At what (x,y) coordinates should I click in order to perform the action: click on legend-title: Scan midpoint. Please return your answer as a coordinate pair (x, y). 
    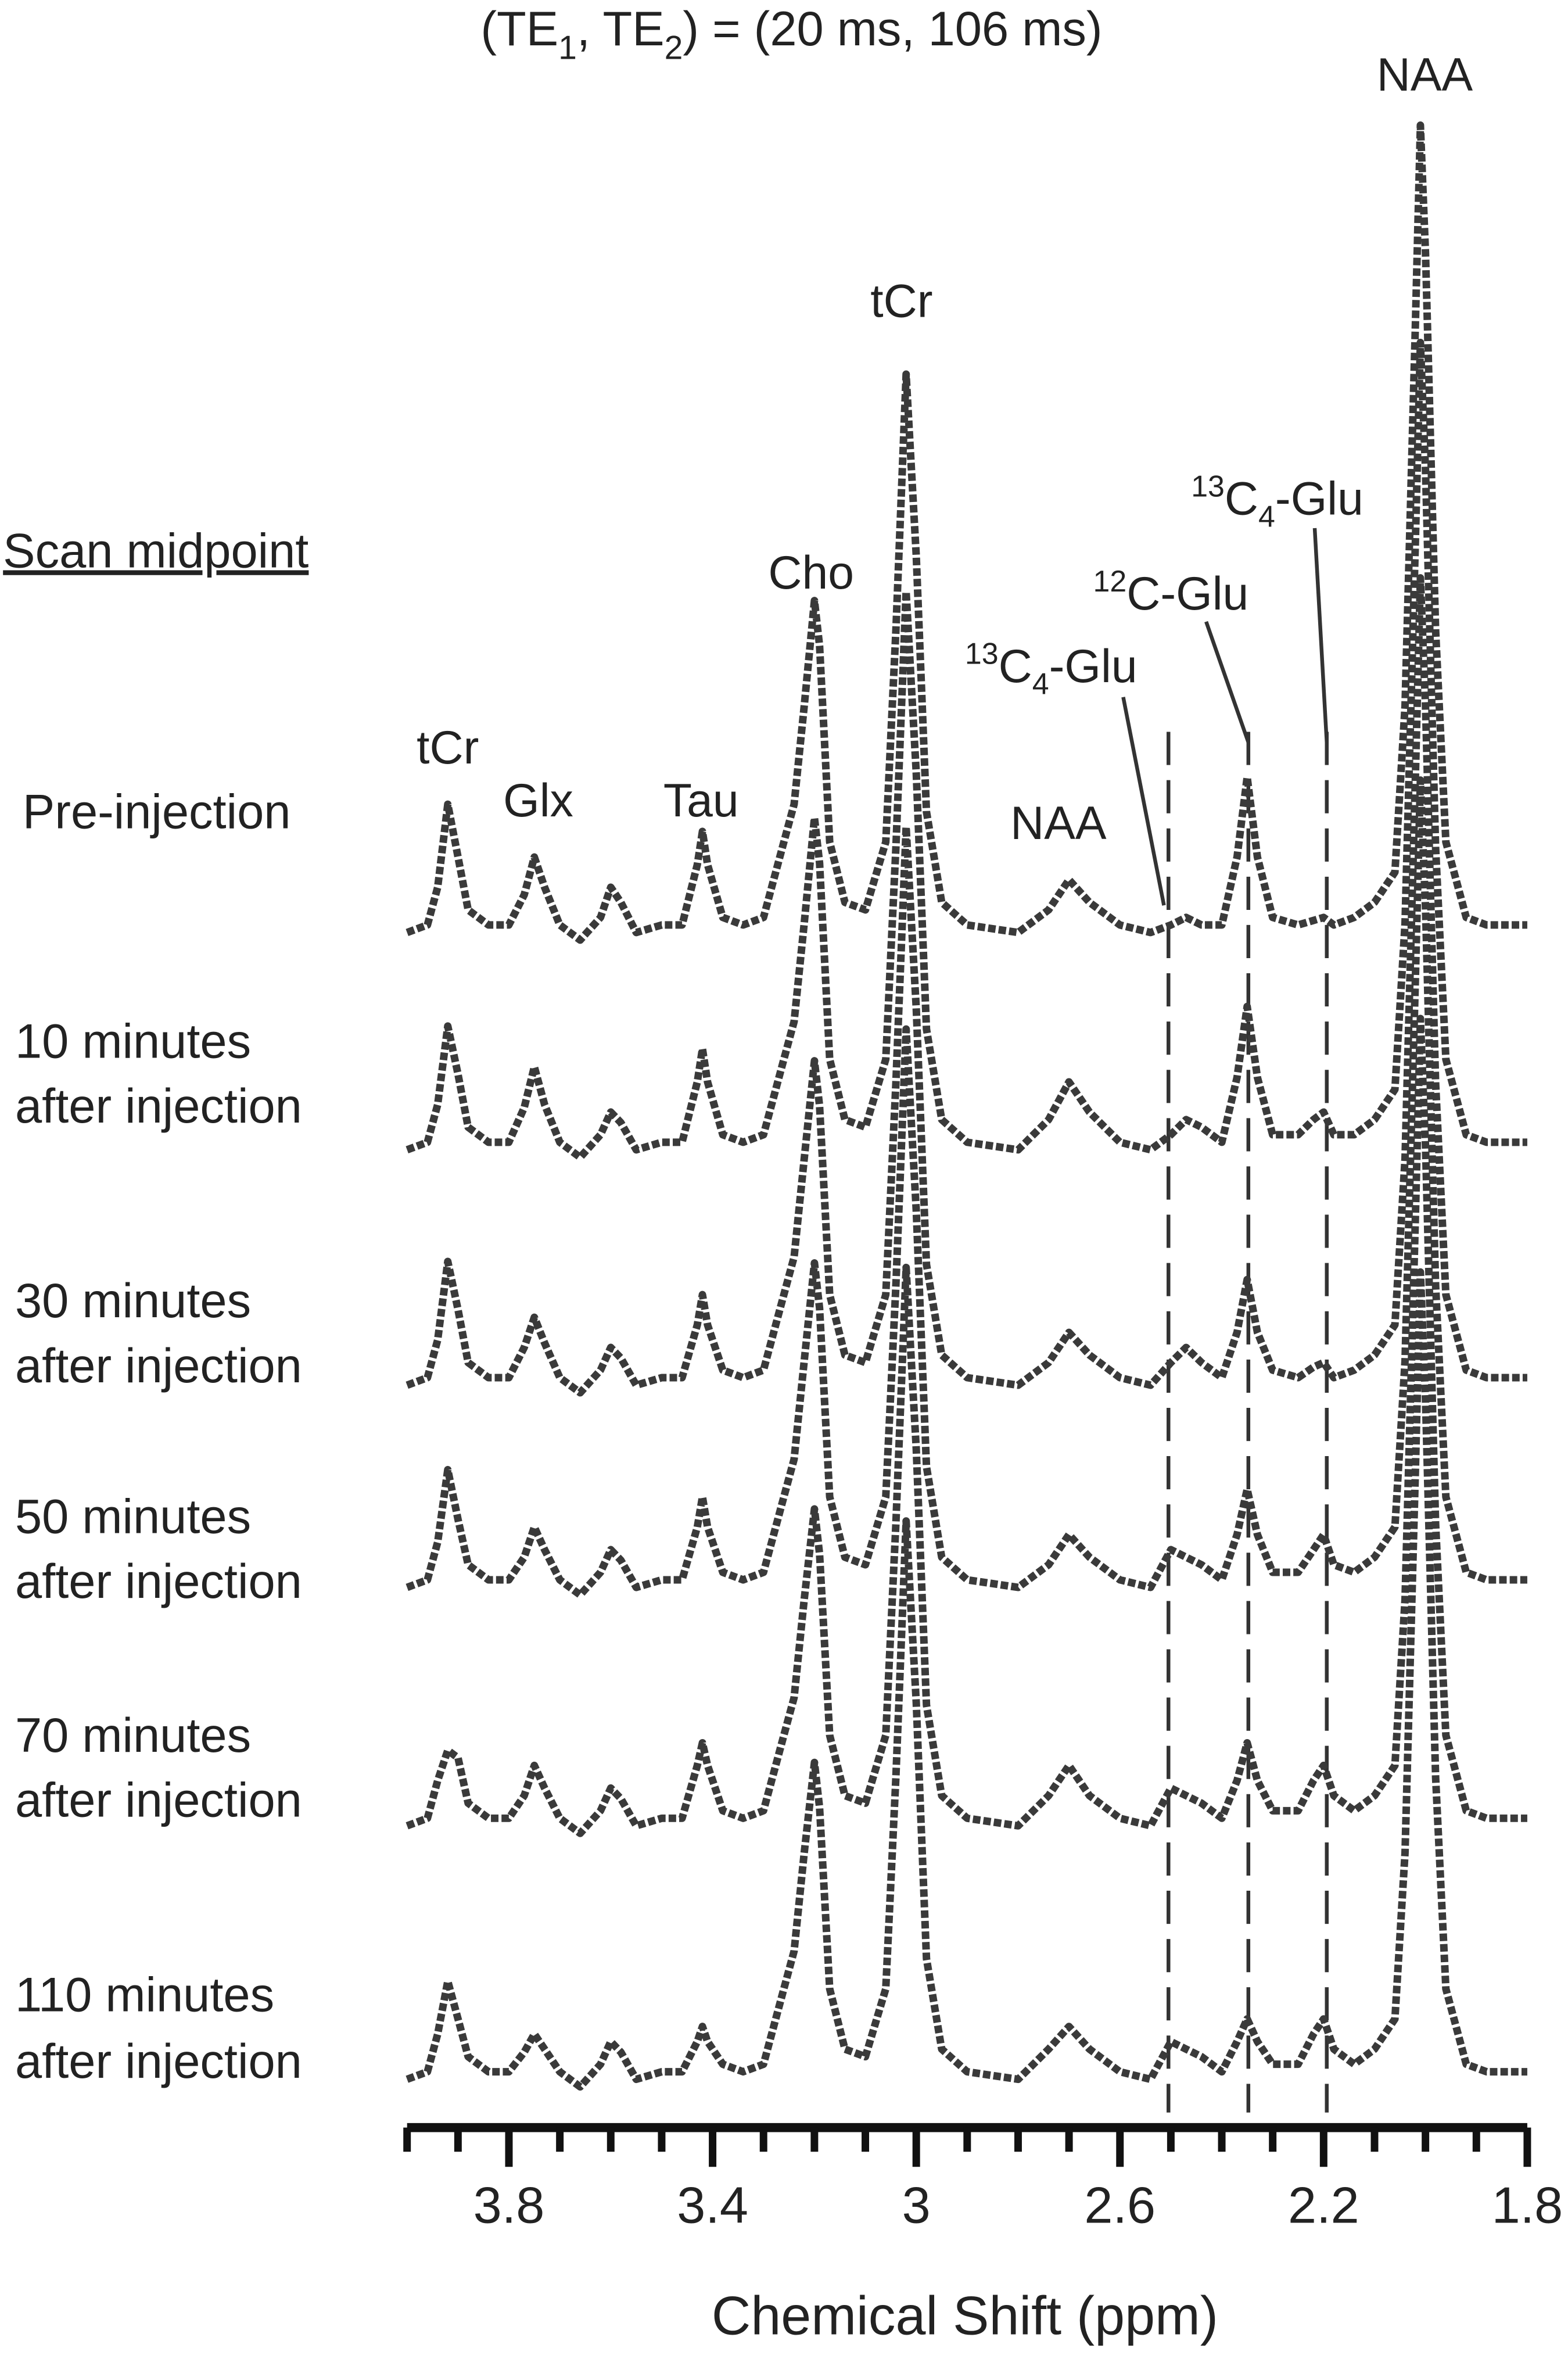
    Looking at the image, I should click on (155, 551).